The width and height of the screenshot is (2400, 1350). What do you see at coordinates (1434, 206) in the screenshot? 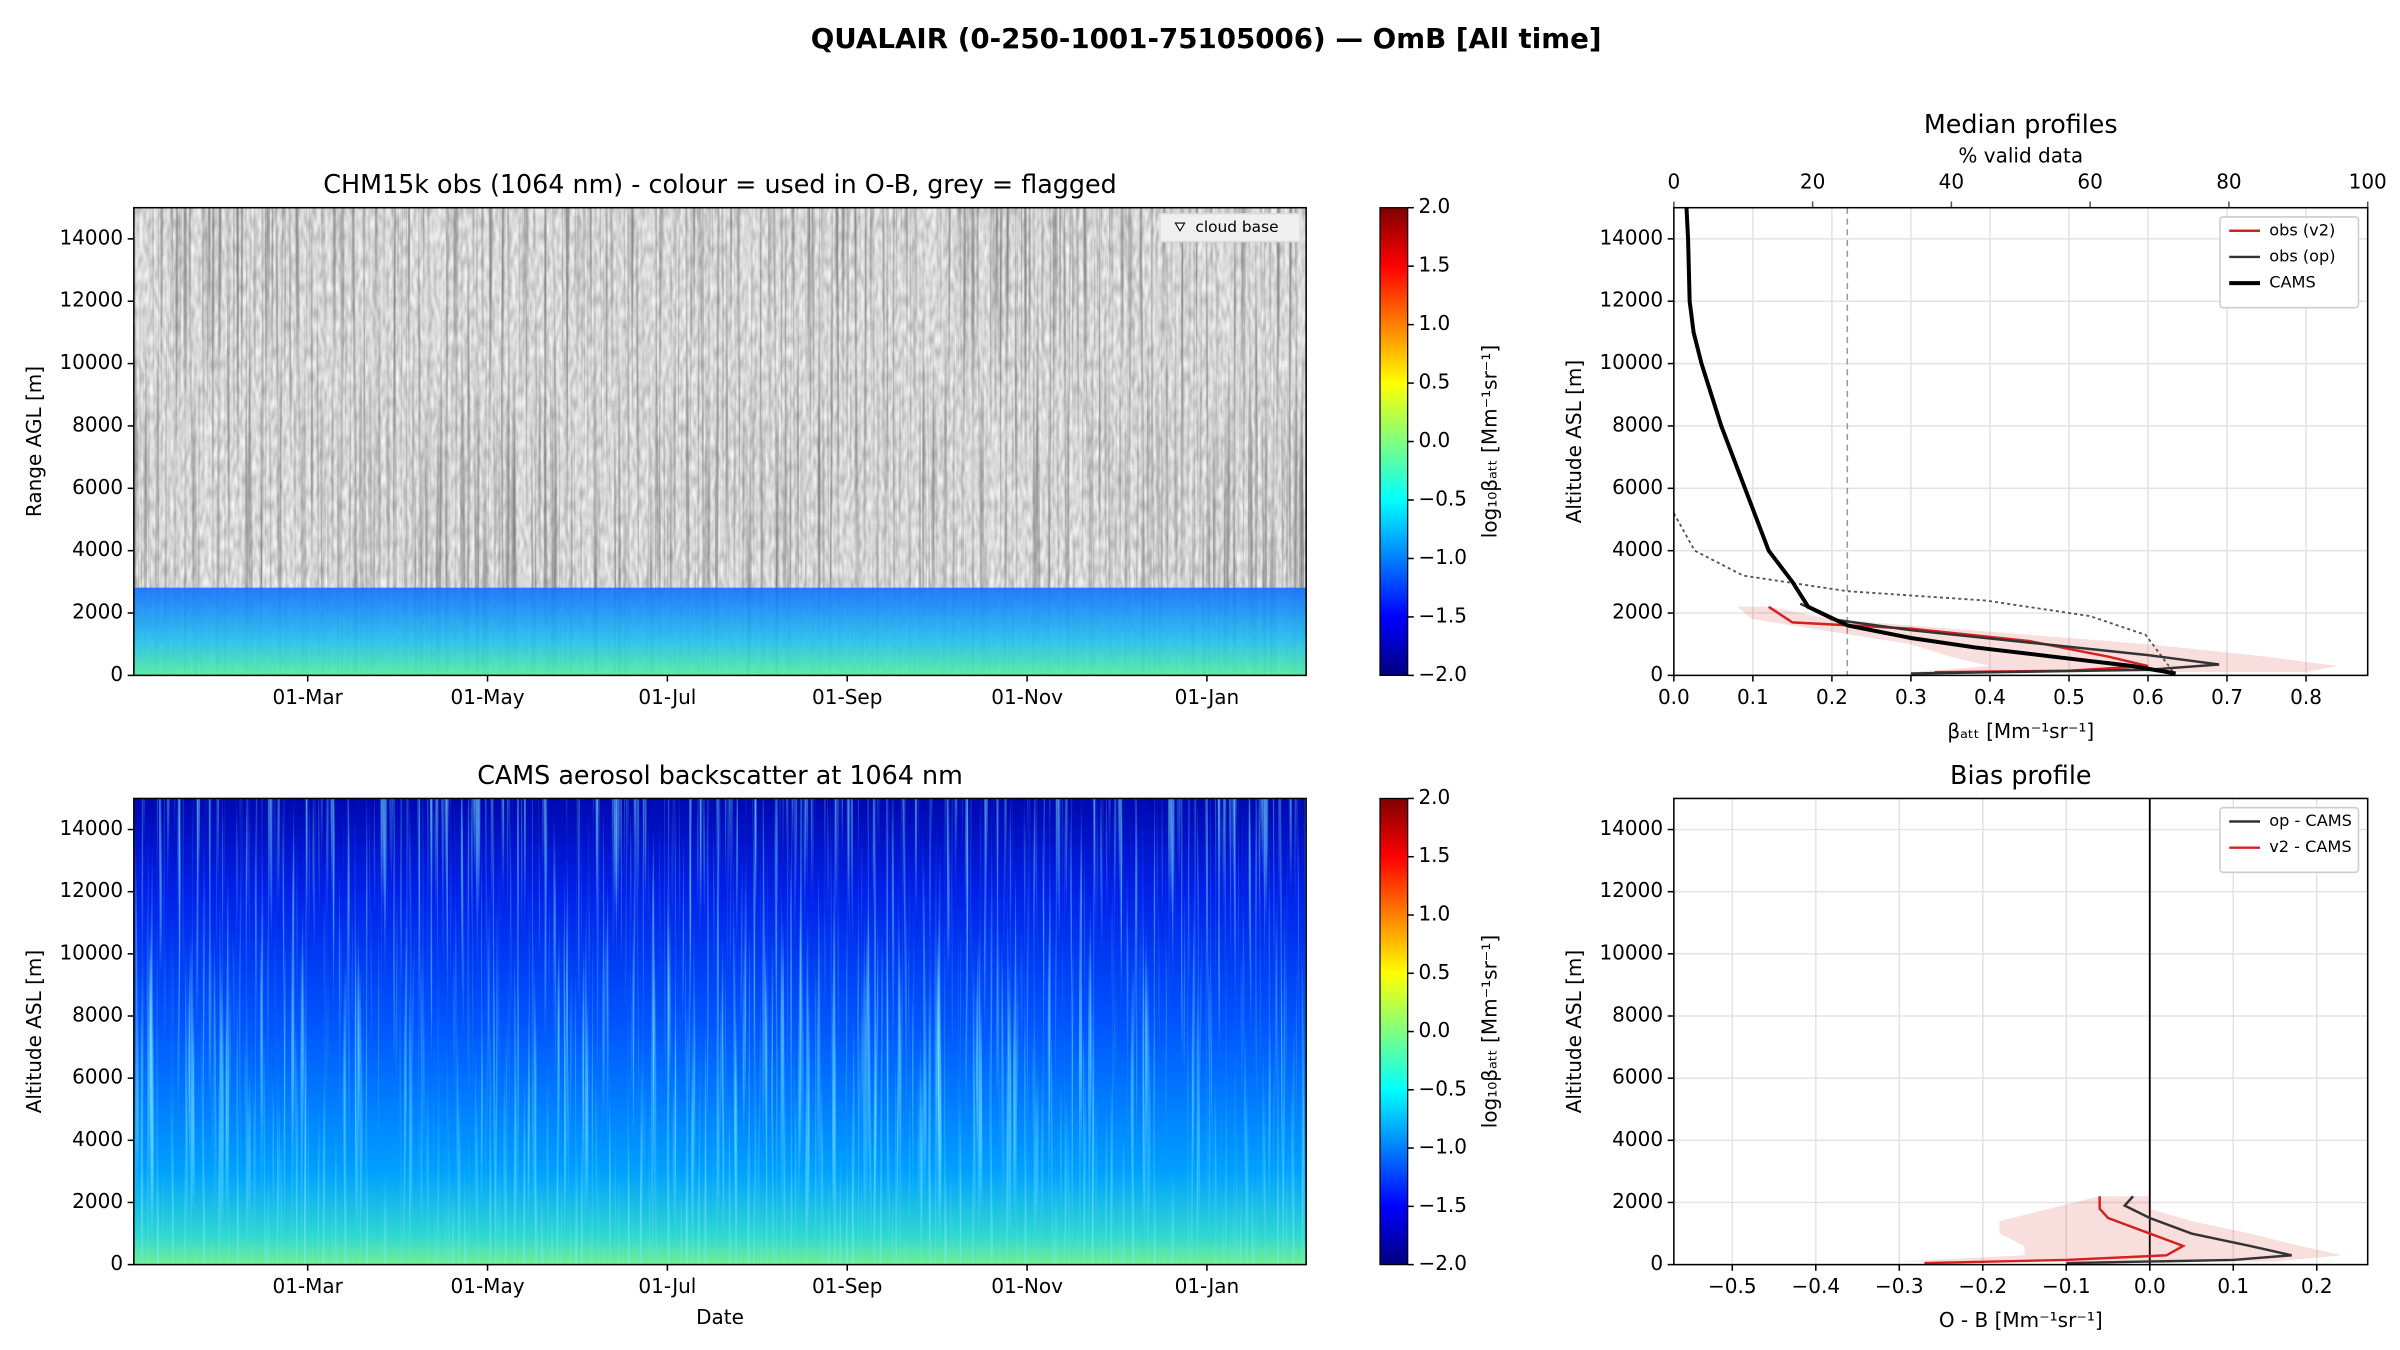
I see `colorbar-tick-label: 2.0` at bounding box center [1434, 206].